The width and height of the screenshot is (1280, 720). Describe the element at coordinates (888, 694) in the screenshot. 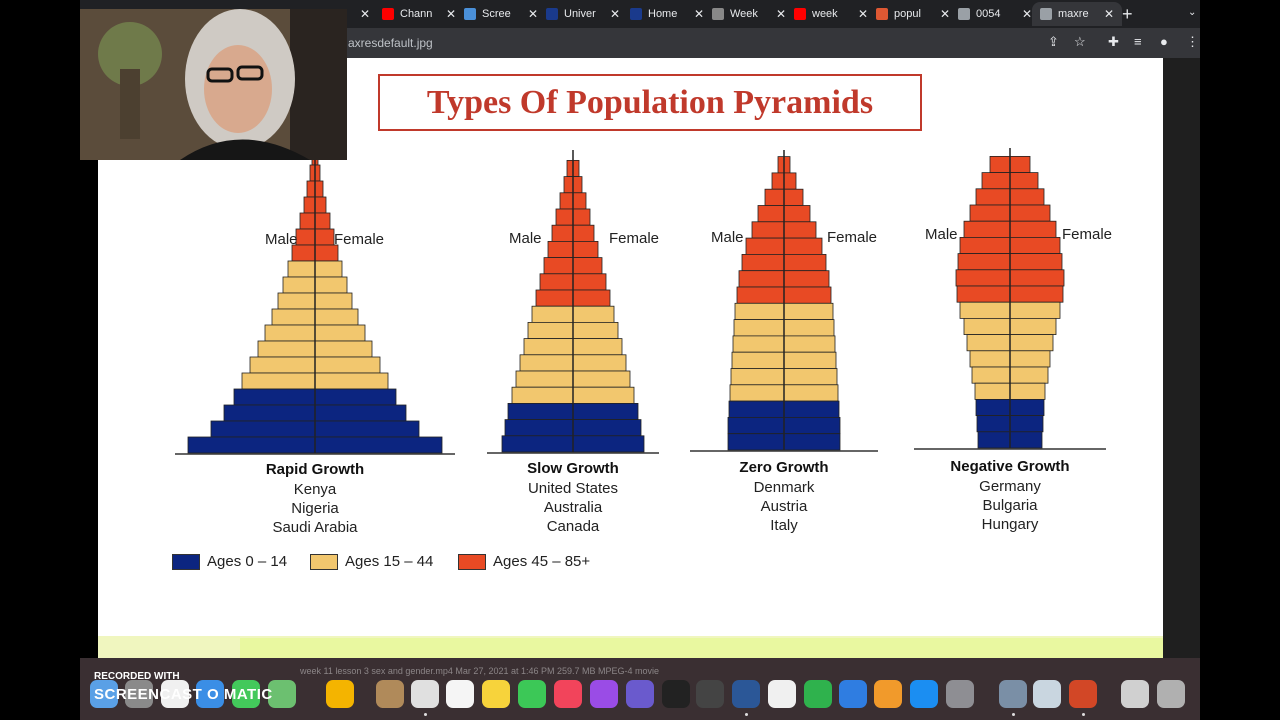

I see `pages-icon` at that location.